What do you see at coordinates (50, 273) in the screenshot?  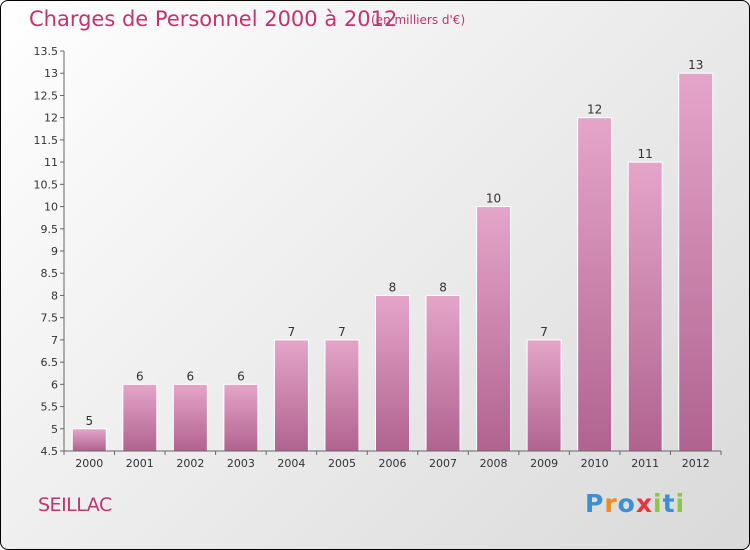 I see `y-tick-label: 8.5` at bounding box center [50, 273].